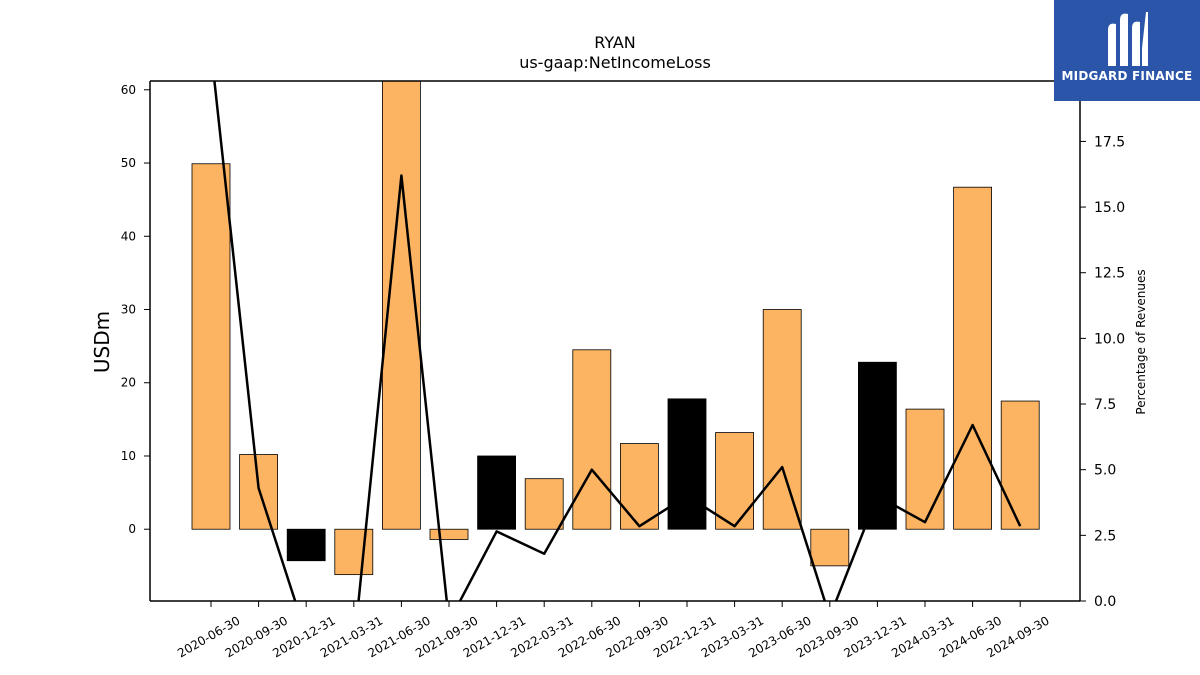 This screenshot has height=675, width=1200. Describe the element at coordinates (1109, 274) in the screenshot. I see `y2-tick-label: 12.5` at that location.